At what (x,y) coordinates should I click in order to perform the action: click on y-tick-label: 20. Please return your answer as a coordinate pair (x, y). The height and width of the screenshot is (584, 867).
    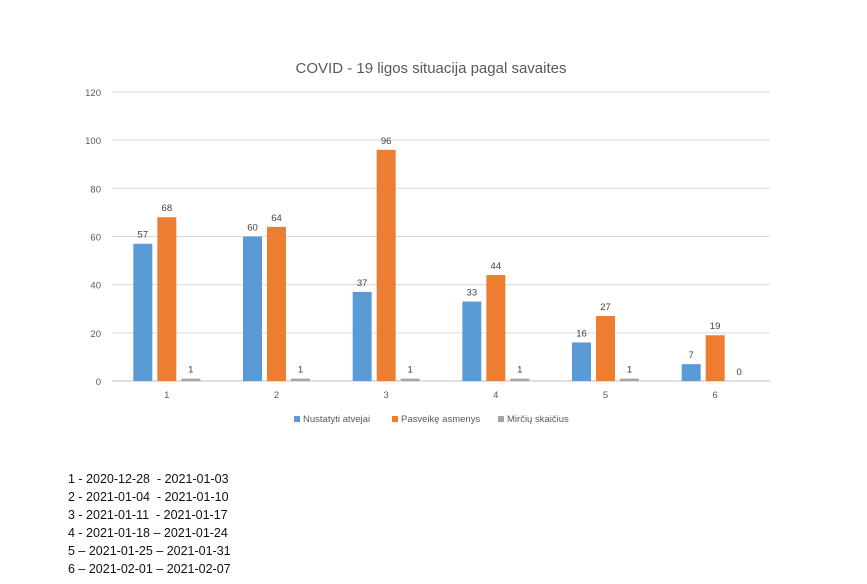
    Looking at the image, I should click on (95, 334).